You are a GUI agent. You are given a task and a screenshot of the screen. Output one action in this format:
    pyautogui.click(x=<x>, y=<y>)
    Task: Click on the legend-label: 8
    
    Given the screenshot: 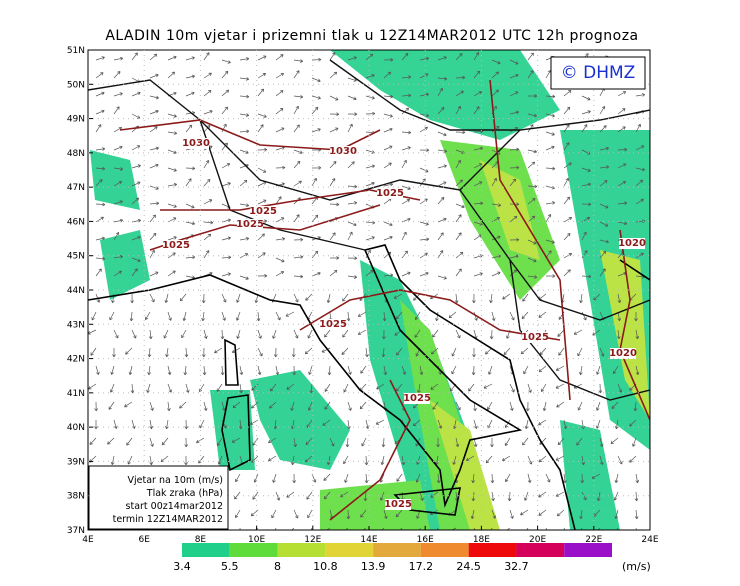 What is the action you would take?
    pyautogui.click(x=277, y=566)
    